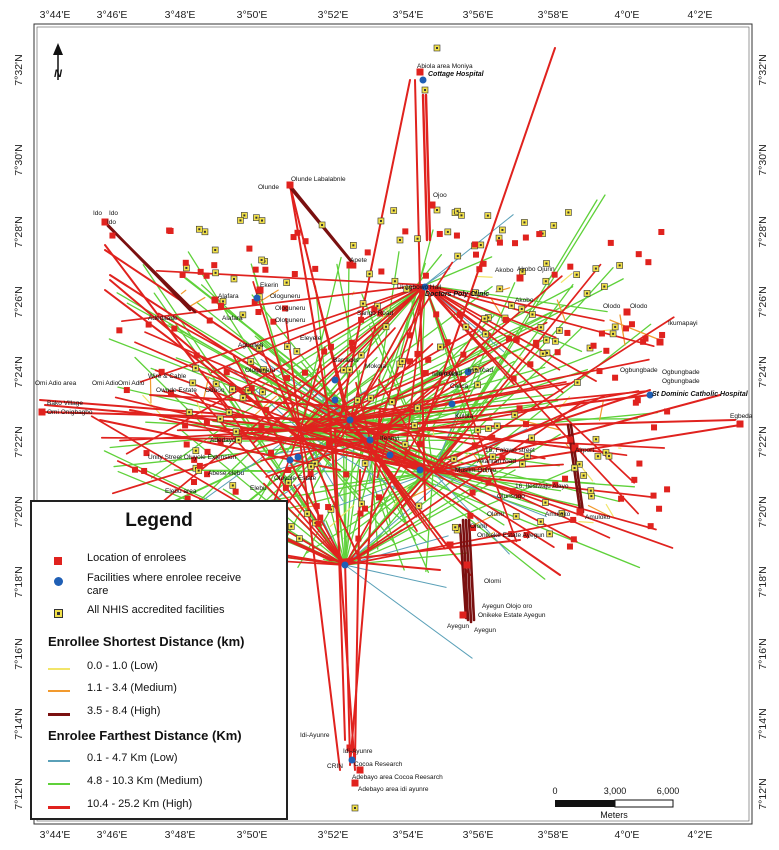 Image resolution: width=779 pixels, height=850 pixels. I want to click on place-label: Owode Estate, so click(176, 390).